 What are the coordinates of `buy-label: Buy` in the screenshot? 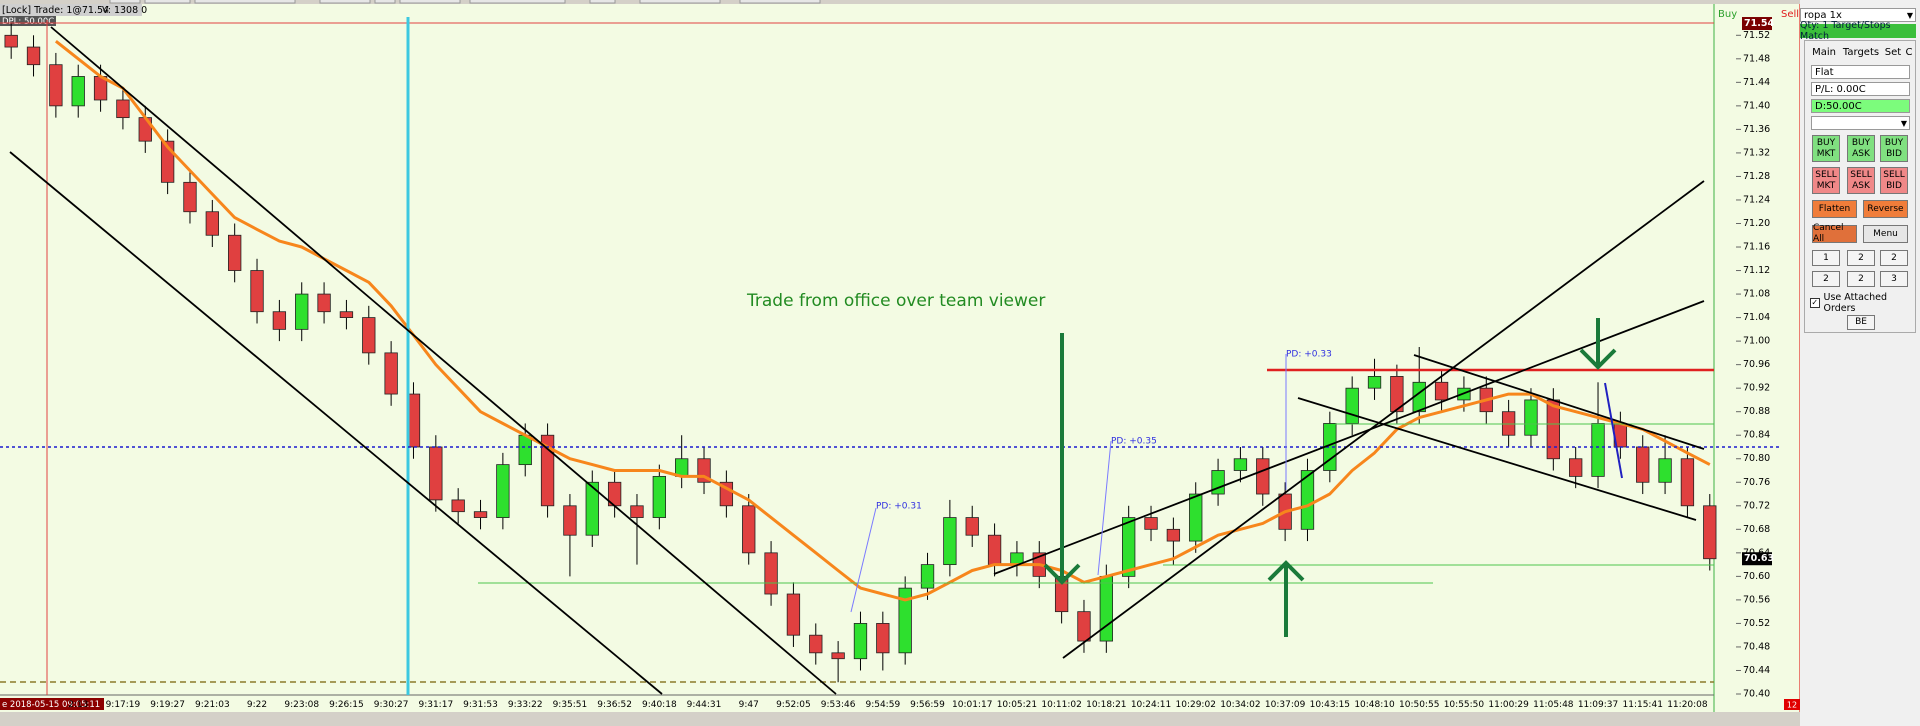 It's located at (1727, 14).